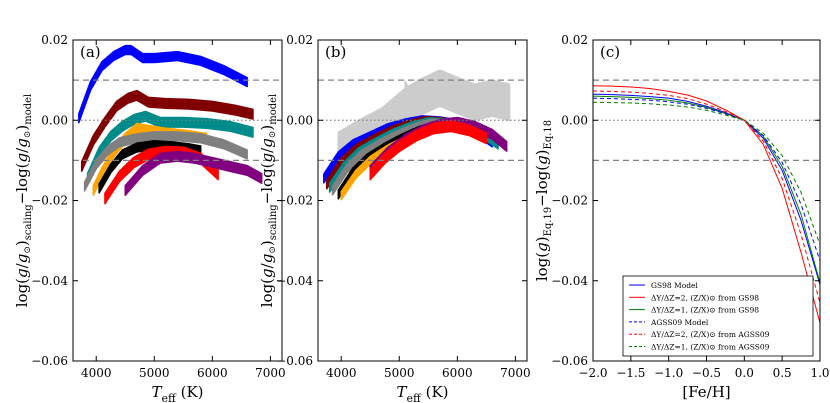 The image size is (830, 403). I want to click on x-tick-label: 1.0, so click(819, 373).